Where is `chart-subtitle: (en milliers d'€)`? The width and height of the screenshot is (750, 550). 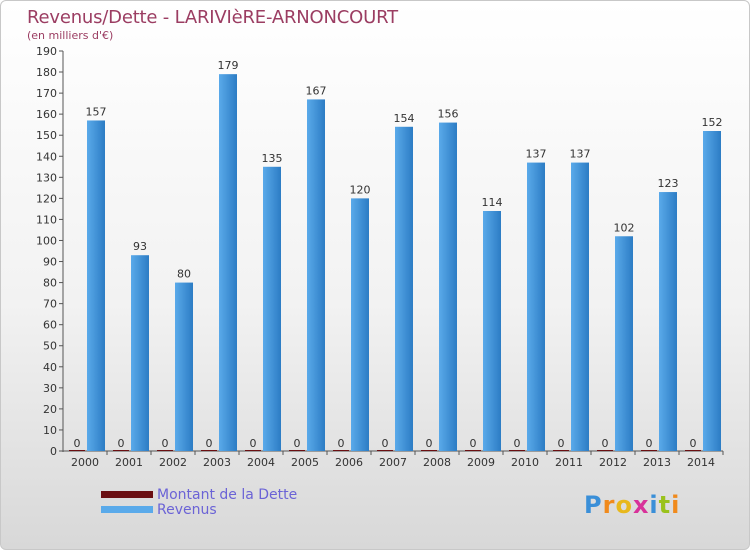 chart-subtitle: (en milliers d'€) is located at coordinates (70, 35).